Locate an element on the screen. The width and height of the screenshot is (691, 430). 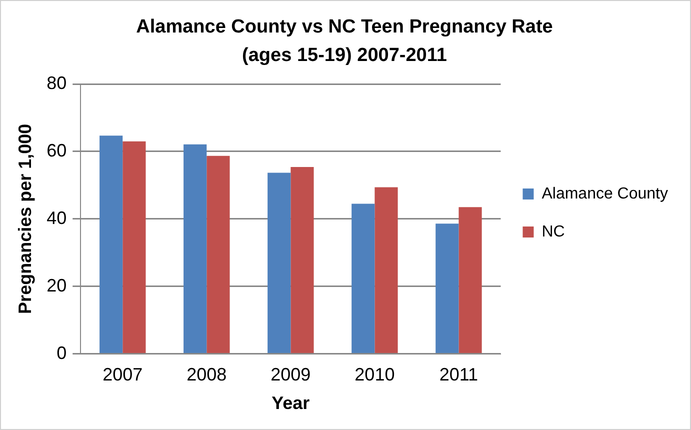
y-tick-label: 40 is located at coordinates (56, 218).